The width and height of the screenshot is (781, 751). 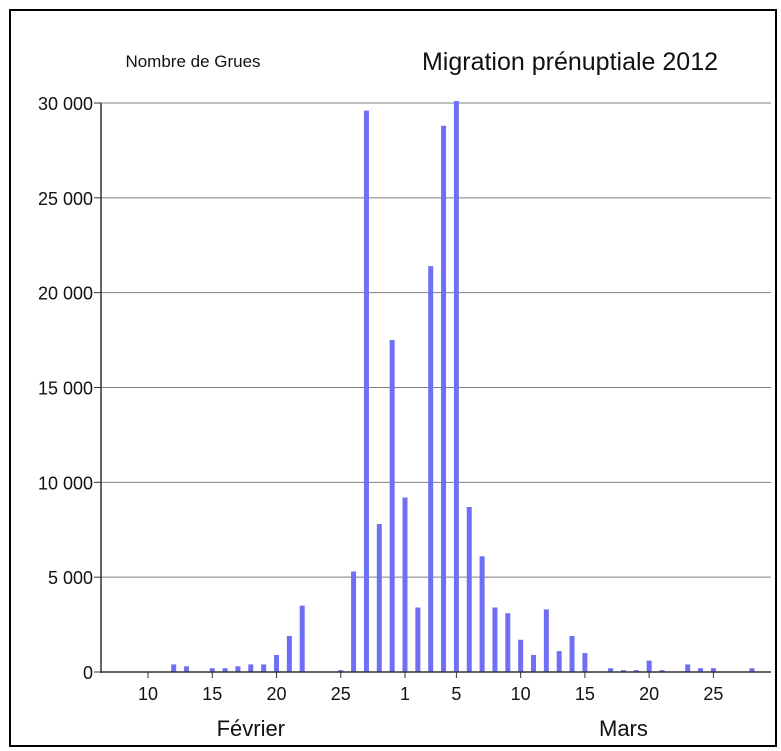 I want to click on chart-title: Migration prénuptiale 2012, so click(x=570, y=62).